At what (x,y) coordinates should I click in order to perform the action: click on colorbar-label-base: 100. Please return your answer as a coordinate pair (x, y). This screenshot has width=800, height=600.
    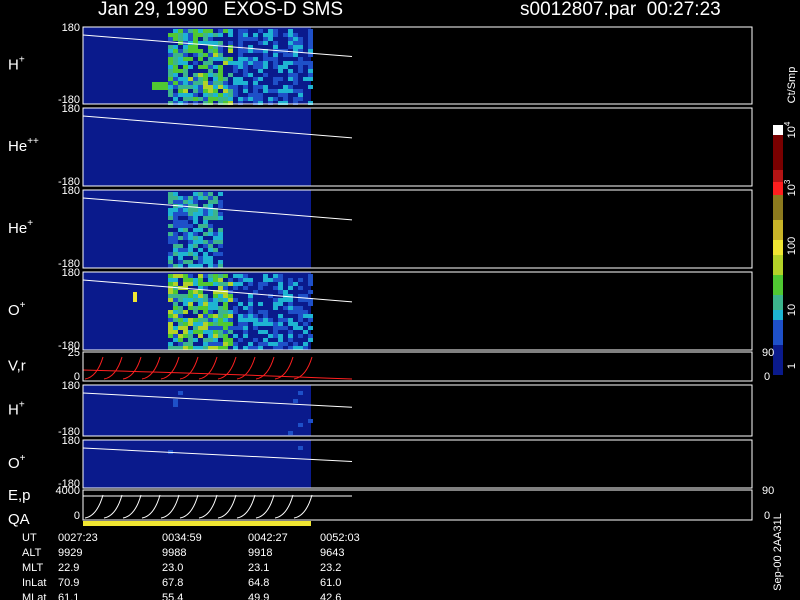
    Looking at the image, I should click on (792, 246).